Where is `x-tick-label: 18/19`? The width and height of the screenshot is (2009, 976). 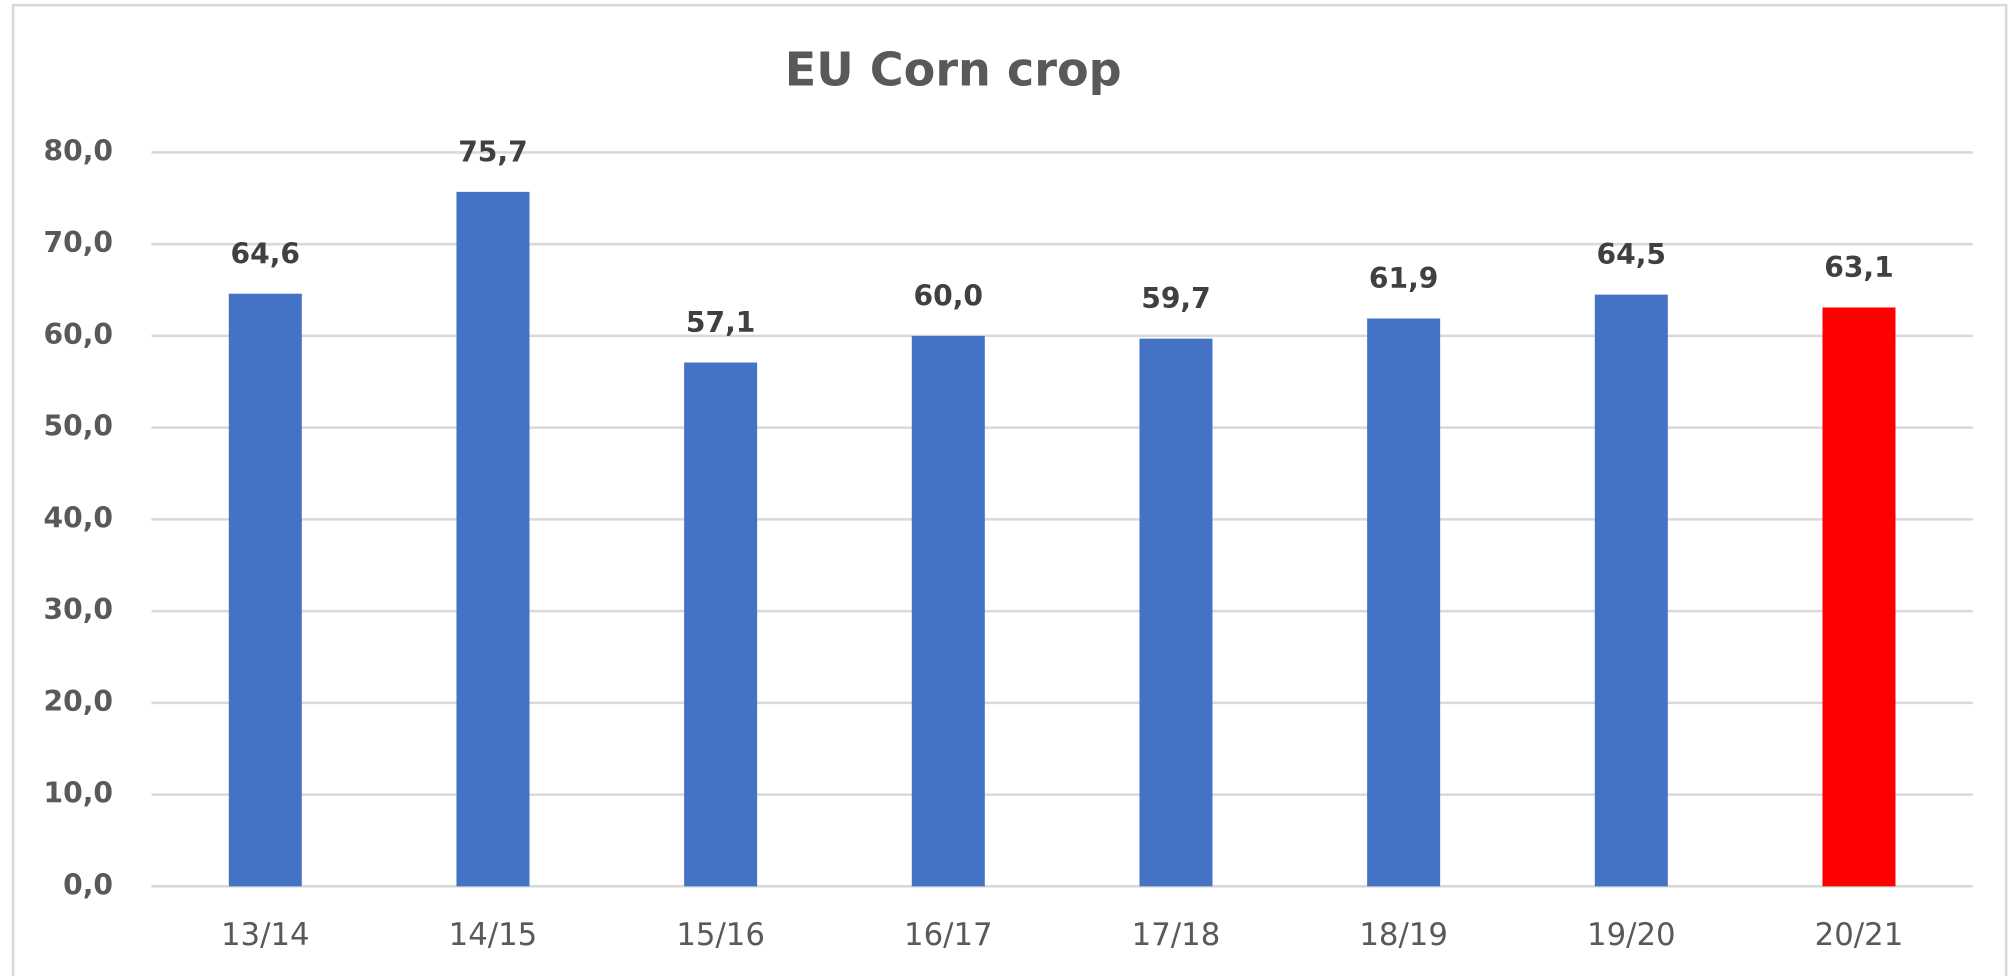
x-tick-label: 18/19 is located at coordinates (1403, 935).